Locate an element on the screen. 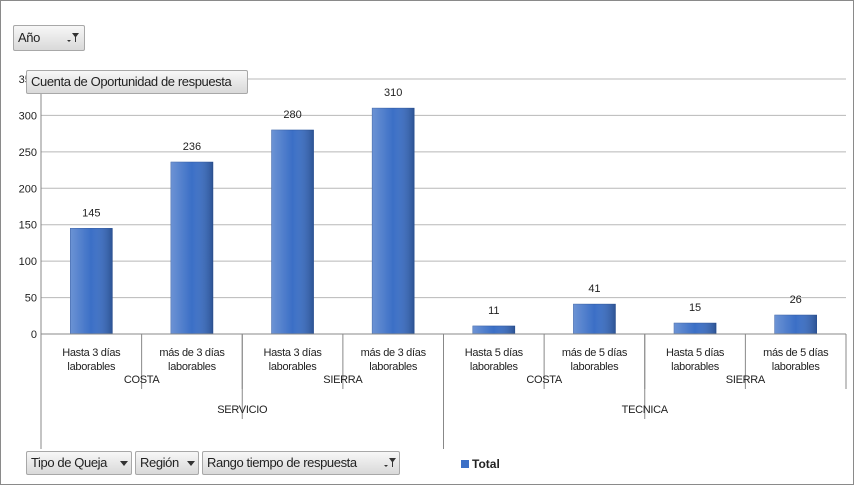 The height and width of the screenshot is (485, 854). group-label: TECNICA is located at coordinates (644, 410).